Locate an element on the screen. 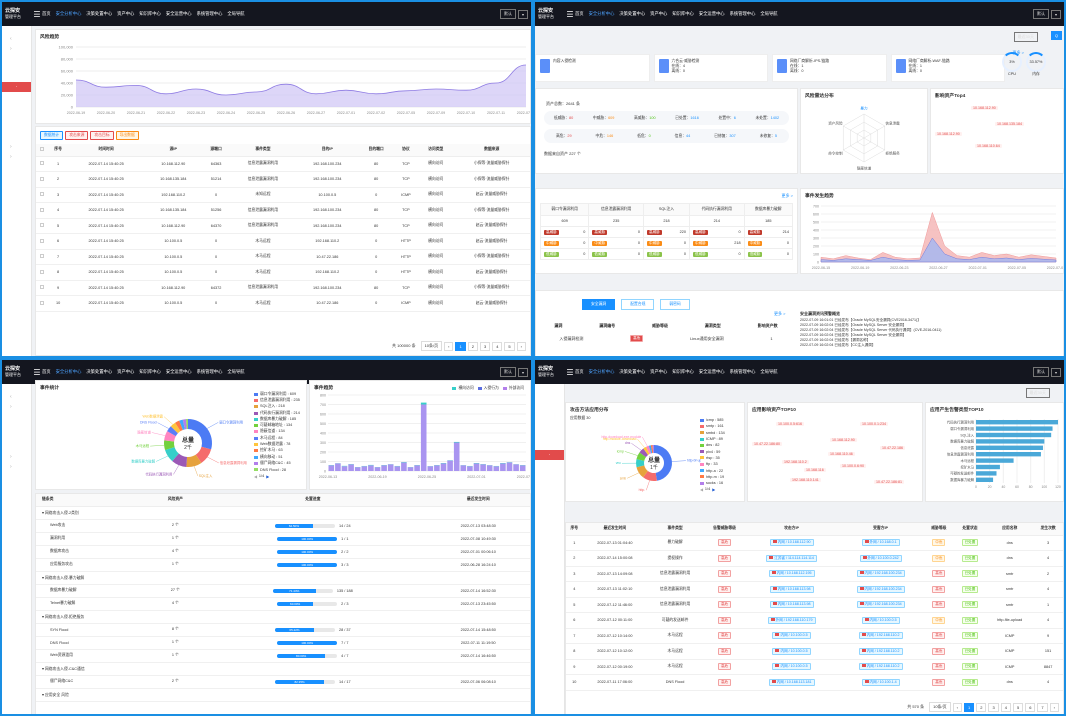  notice-item: 2022-07-09 16:02:04 已经发布【CC注入漏洞】 is located at coordinates (838, 345).